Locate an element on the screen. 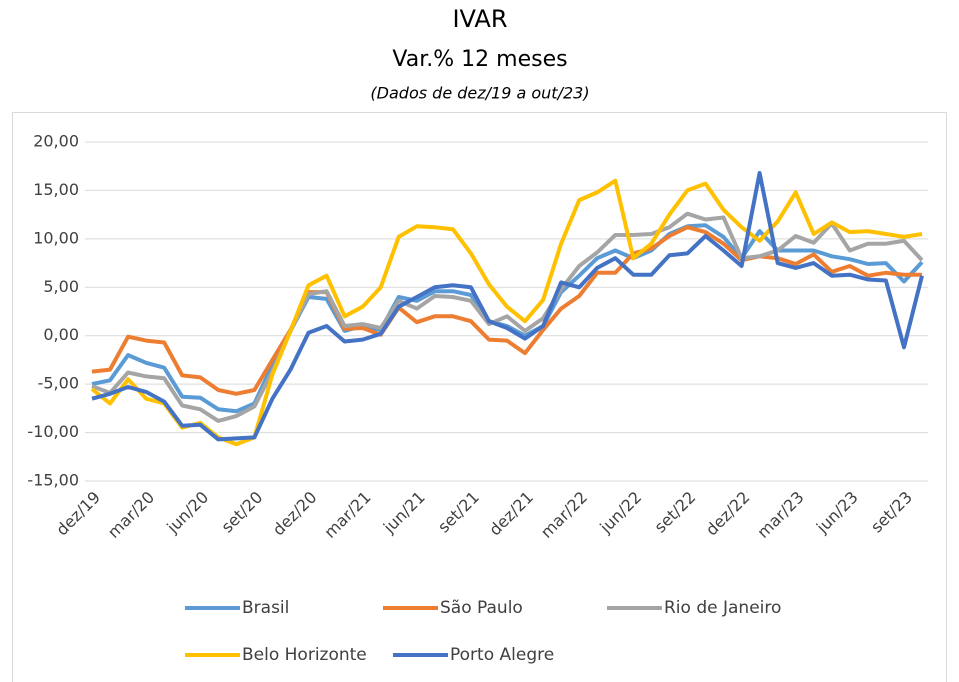  x-tick-label: dez/19 is located at coordinates (78, 514).